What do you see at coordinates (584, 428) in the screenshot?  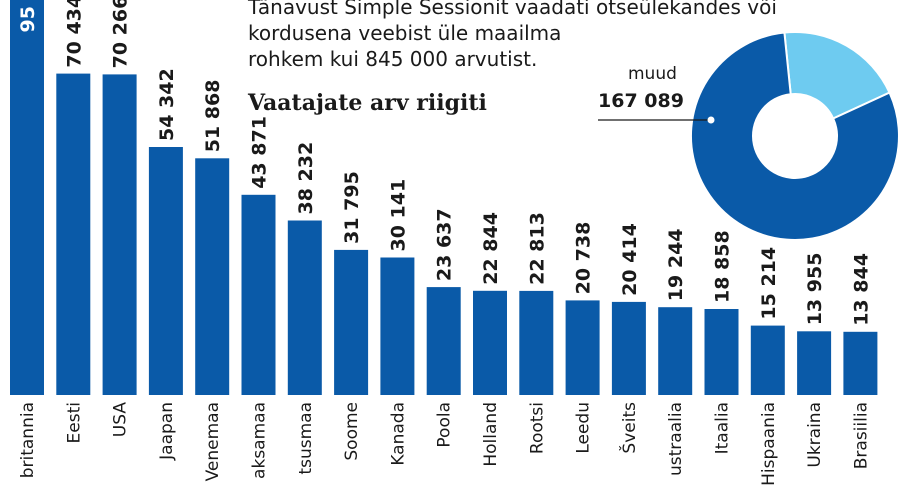 I see `category-label: Leedu` at bounding box center [584, 428].